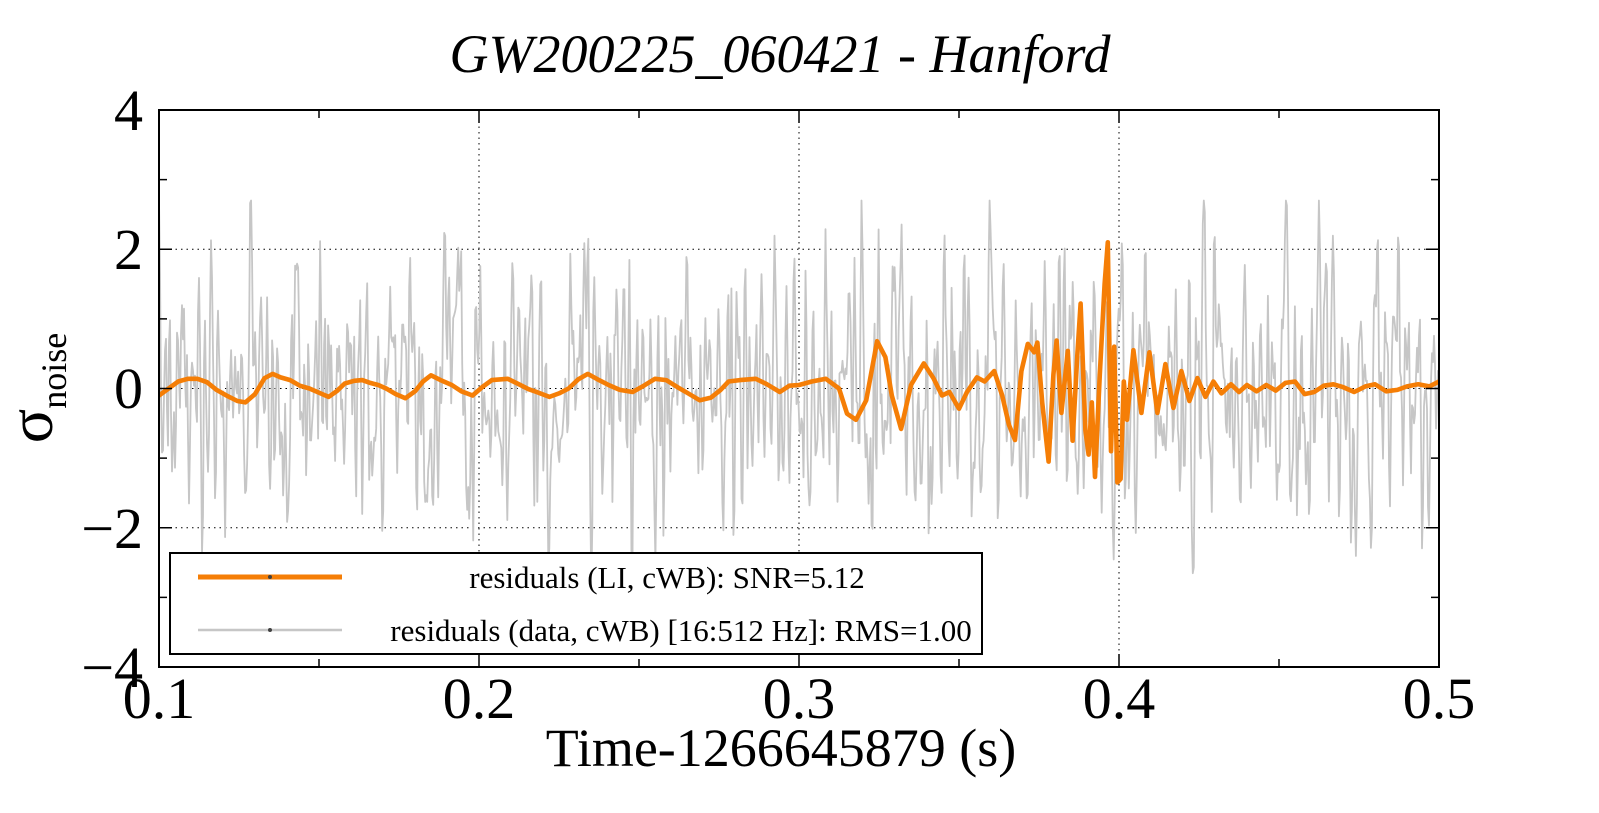 This screenshot has height=813, width=1599. I want to click on legend-label-li-residuals: residuals (LI, cWB): SNR=5.12, so click(666, 577).